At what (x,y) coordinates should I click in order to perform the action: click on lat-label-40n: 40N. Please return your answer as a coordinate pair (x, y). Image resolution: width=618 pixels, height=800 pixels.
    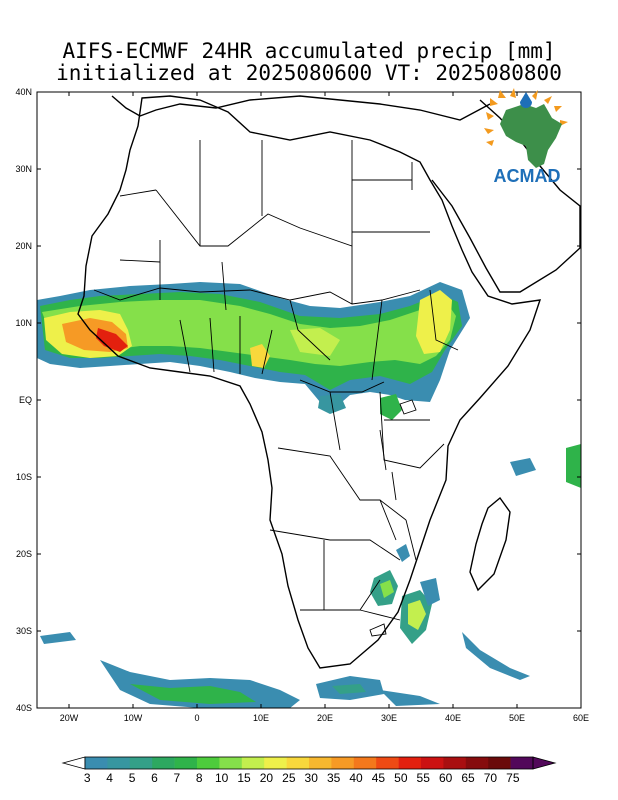
    Looking at the image, I should click on (23, 92).